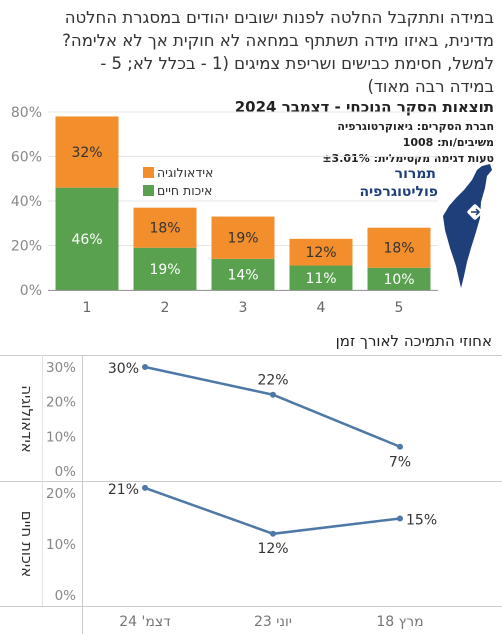 The image size is (502, 634). I want to click on data-label: 12%, so click(272, 549).